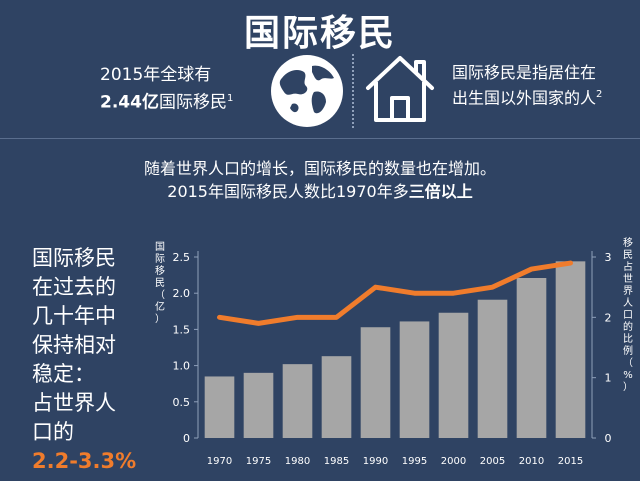 The height and width of the screenshot is (481, 640). What do you see at coordinates (524, 98) in the screenshot?
I see `definition-line2: 出生国以外国家的人` at bounding box center [524, 98].